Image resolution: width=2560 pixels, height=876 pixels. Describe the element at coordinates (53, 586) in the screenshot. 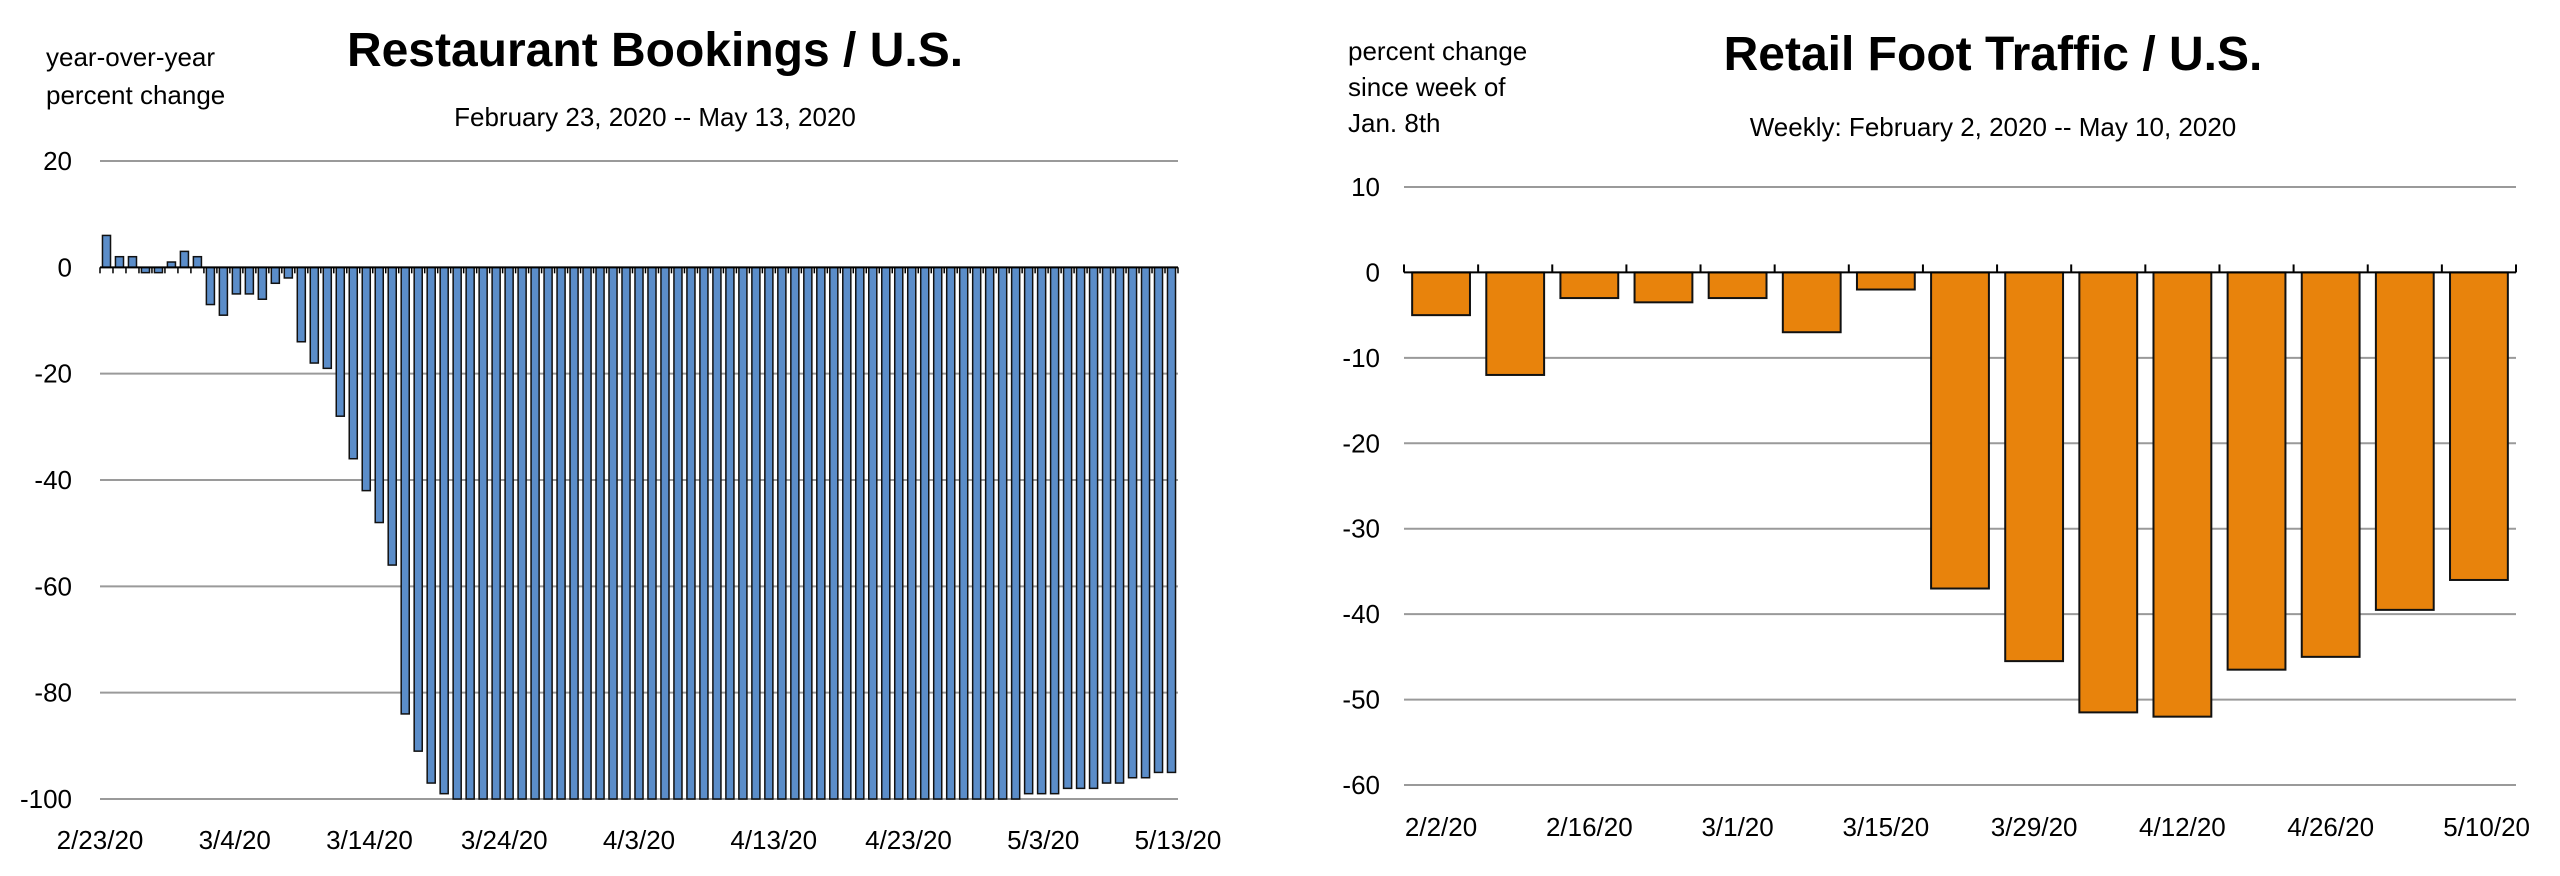

I see `left-y-tick-label: -60` at that location.